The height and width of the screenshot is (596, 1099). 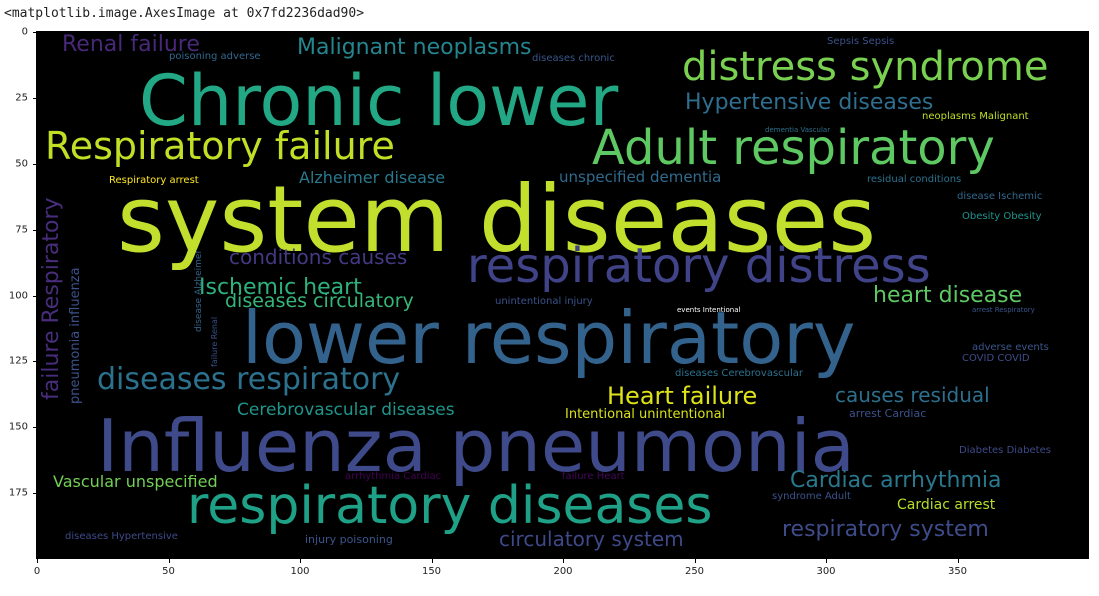 I want to click on wordcloud-word: Cardiac arrest, so click(x=946, y=505).